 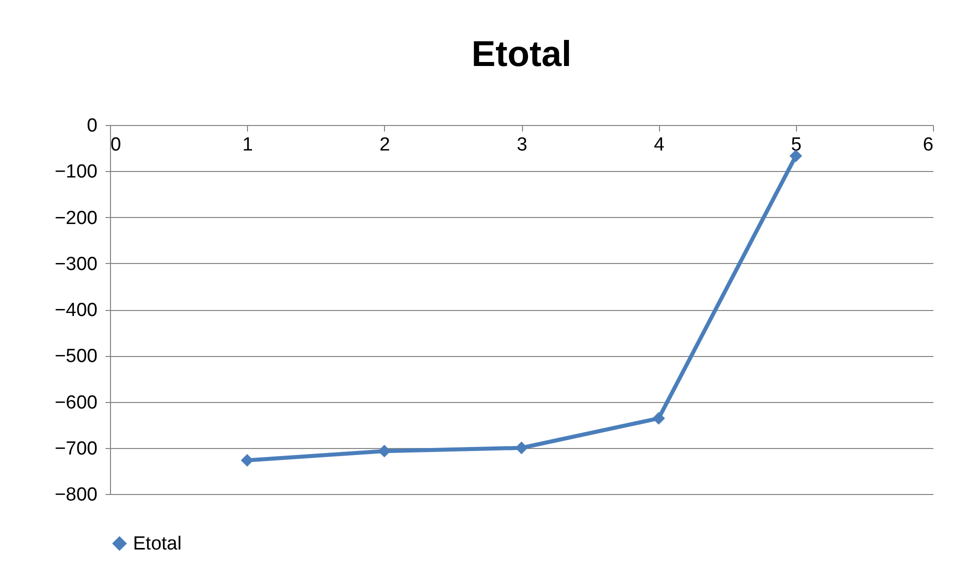 What do you see at coordinates (659, 145) in the screenshot?
I see `x-tick-label: 4` at bounding box center [659, 145].